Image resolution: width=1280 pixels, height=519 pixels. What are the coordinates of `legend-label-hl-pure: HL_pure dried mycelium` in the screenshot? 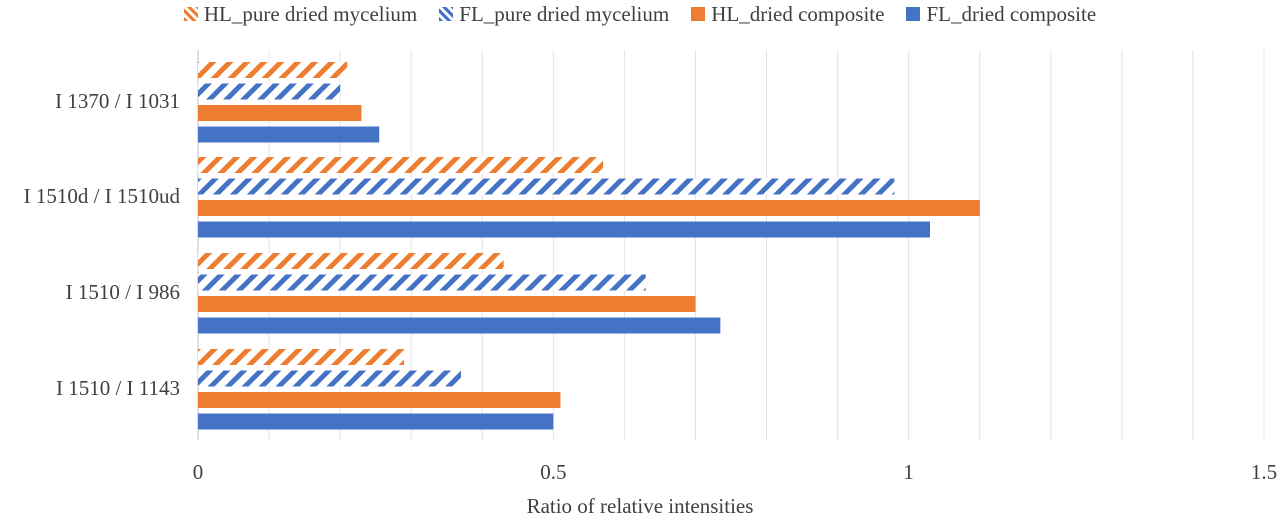 It's located at (310, 13).